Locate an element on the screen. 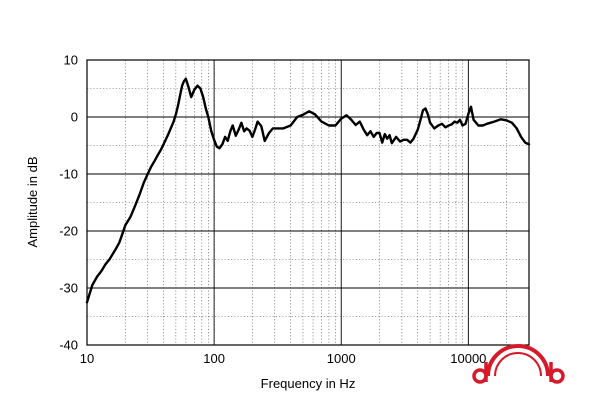 The width and height of the screenshot is (600, 408). logo-arc-inner is located at coordinates (518, 364).